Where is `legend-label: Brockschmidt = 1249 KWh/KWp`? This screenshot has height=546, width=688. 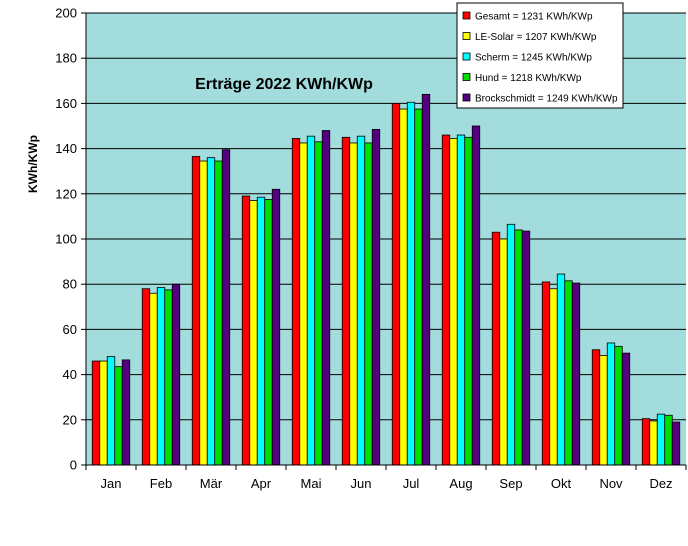 legend-label: Brockschmidt = 1249 KWh/KWp is located at coordinates (546, 99).